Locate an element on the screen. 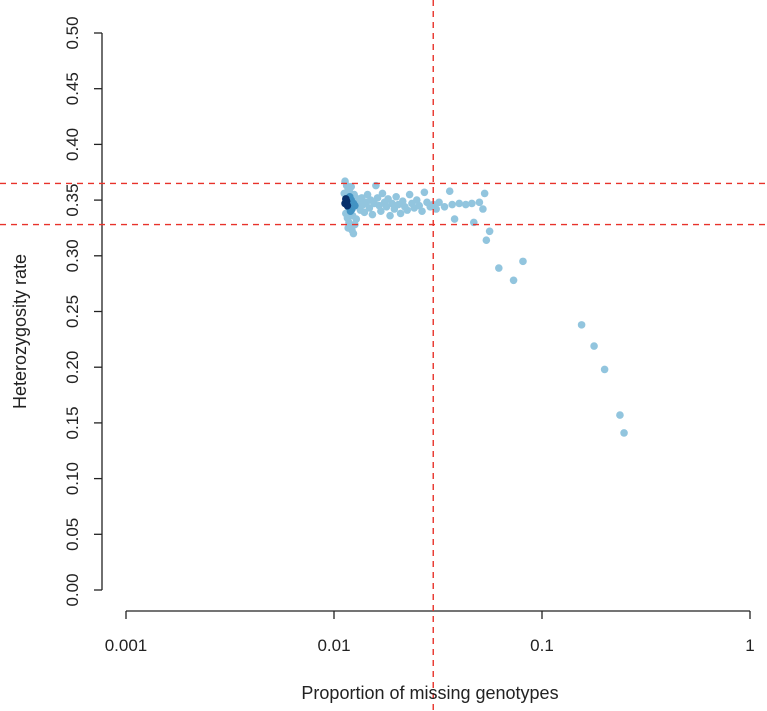 This screenshot has height=711, width=767. y-tick-label: 0.10 is located at coordinates (72, 478).